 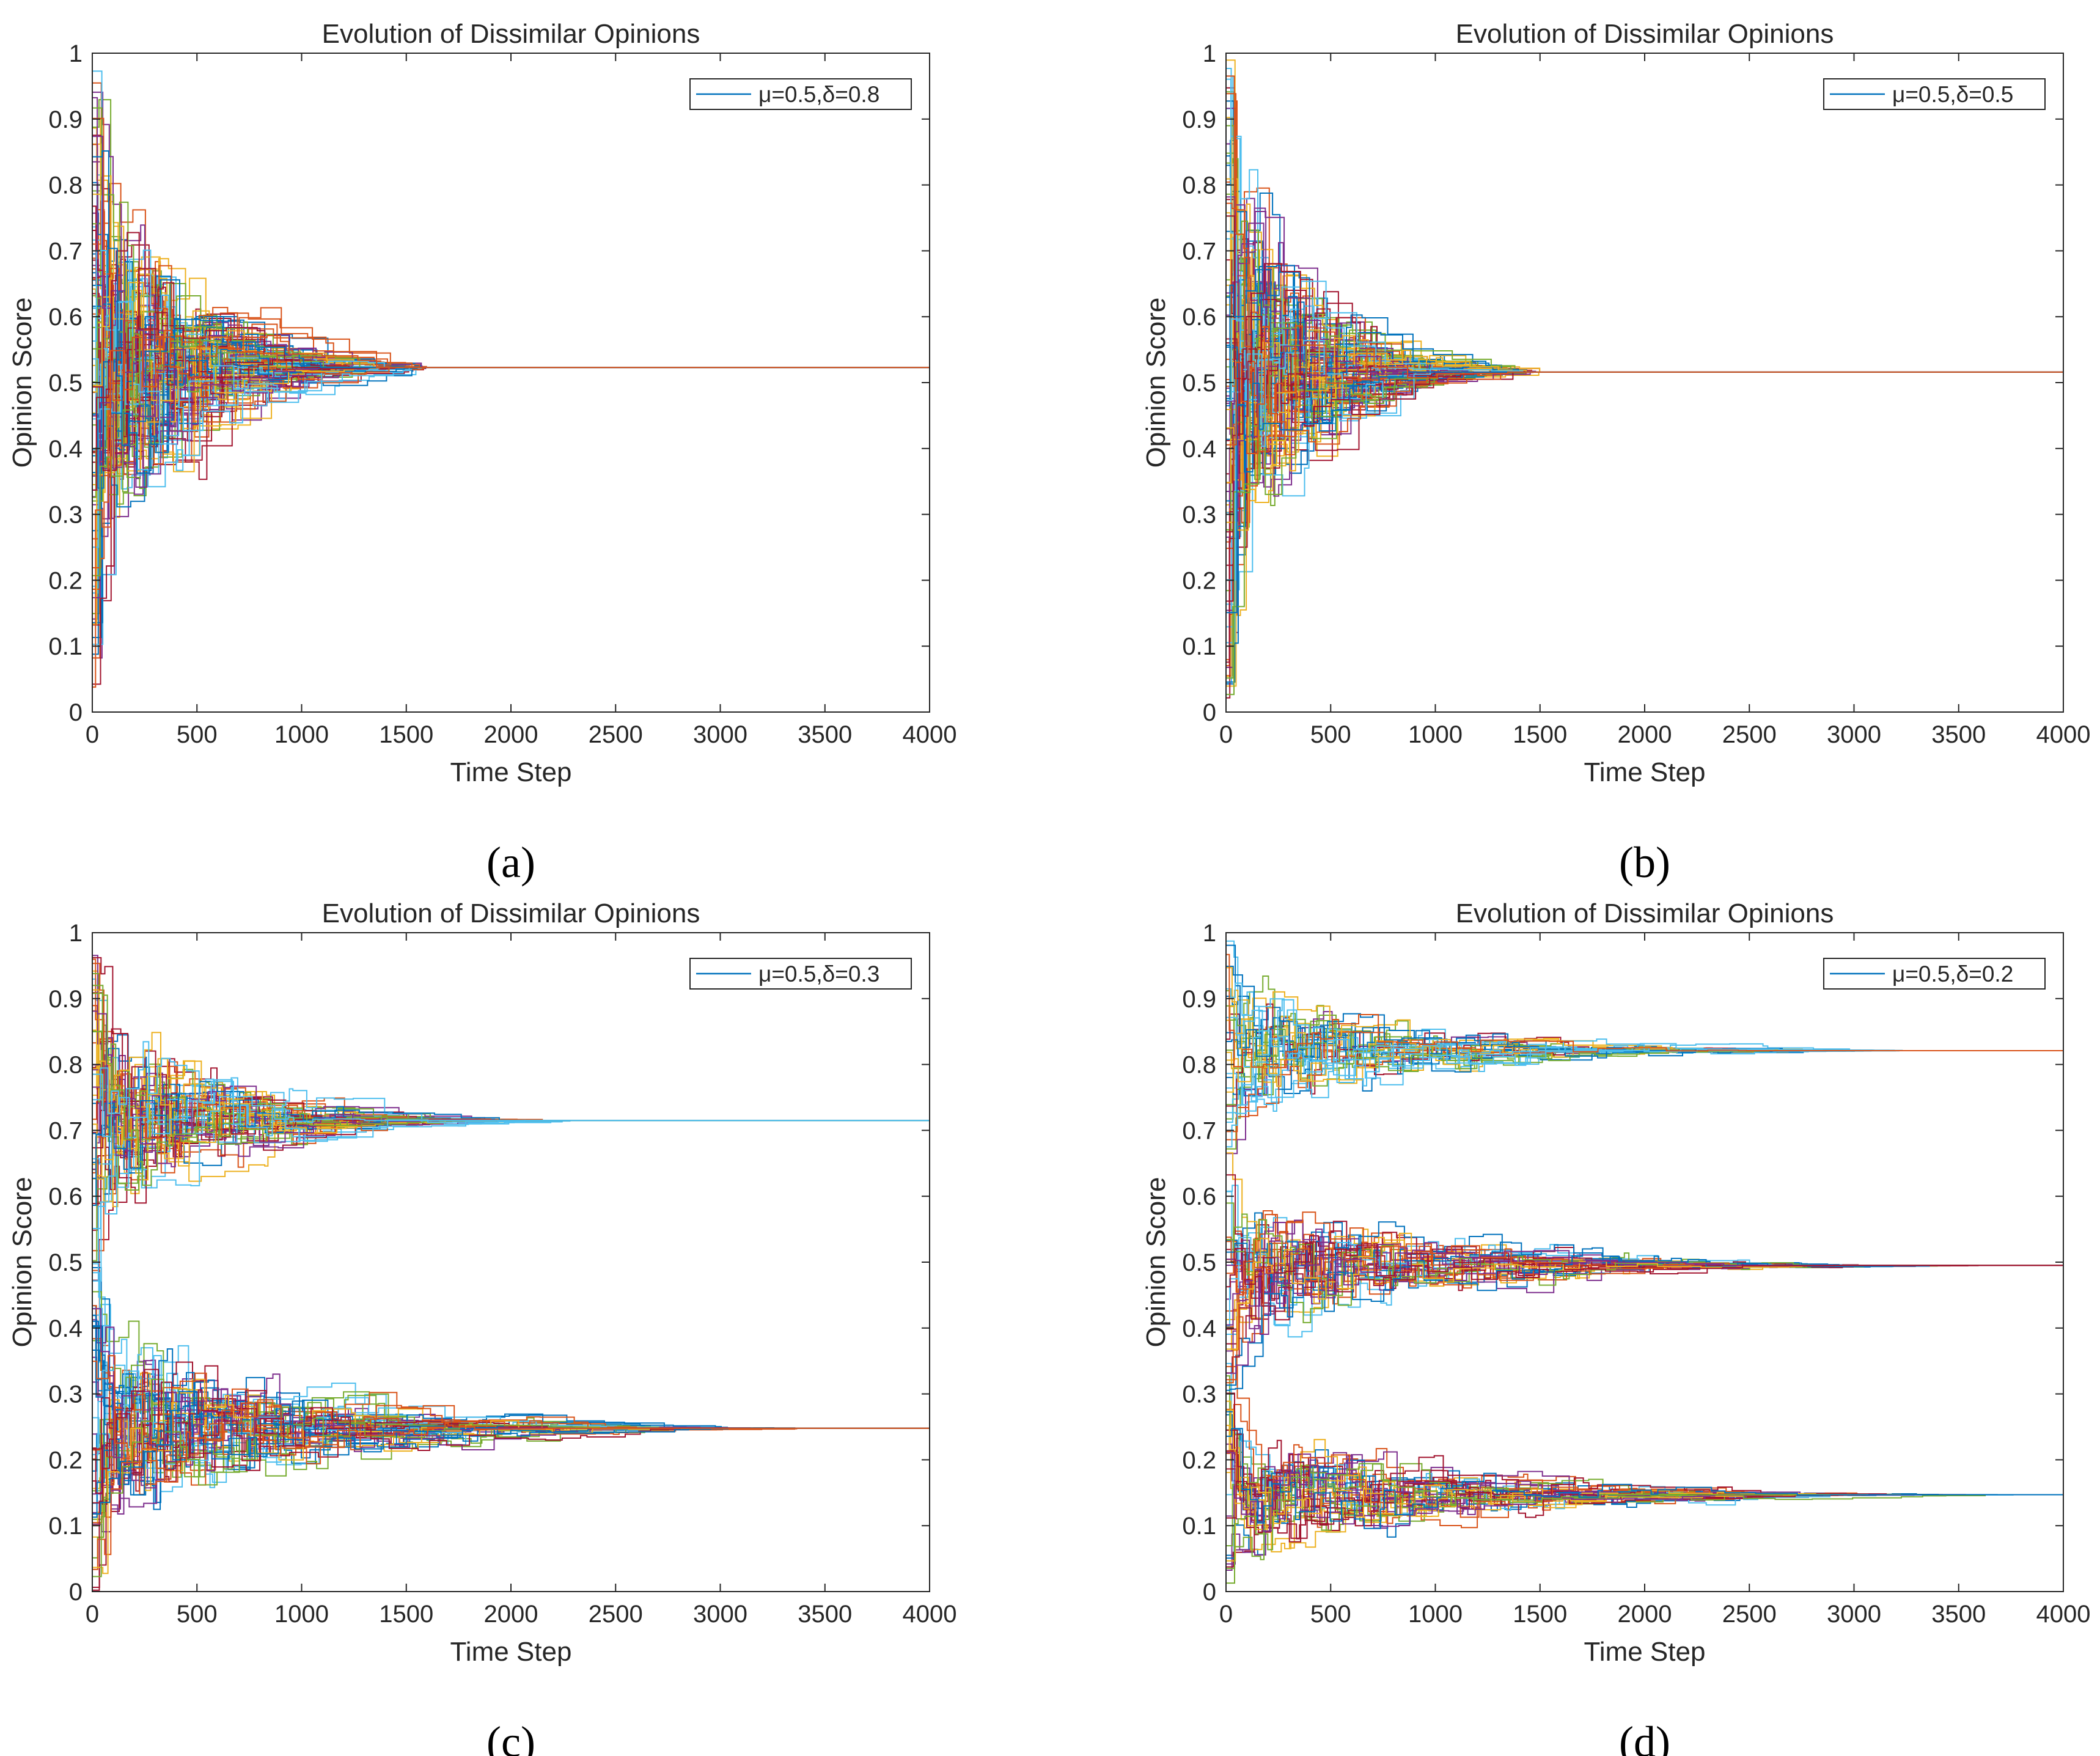 I want to click on panel-caption: (a), so click(x=511, y=862).